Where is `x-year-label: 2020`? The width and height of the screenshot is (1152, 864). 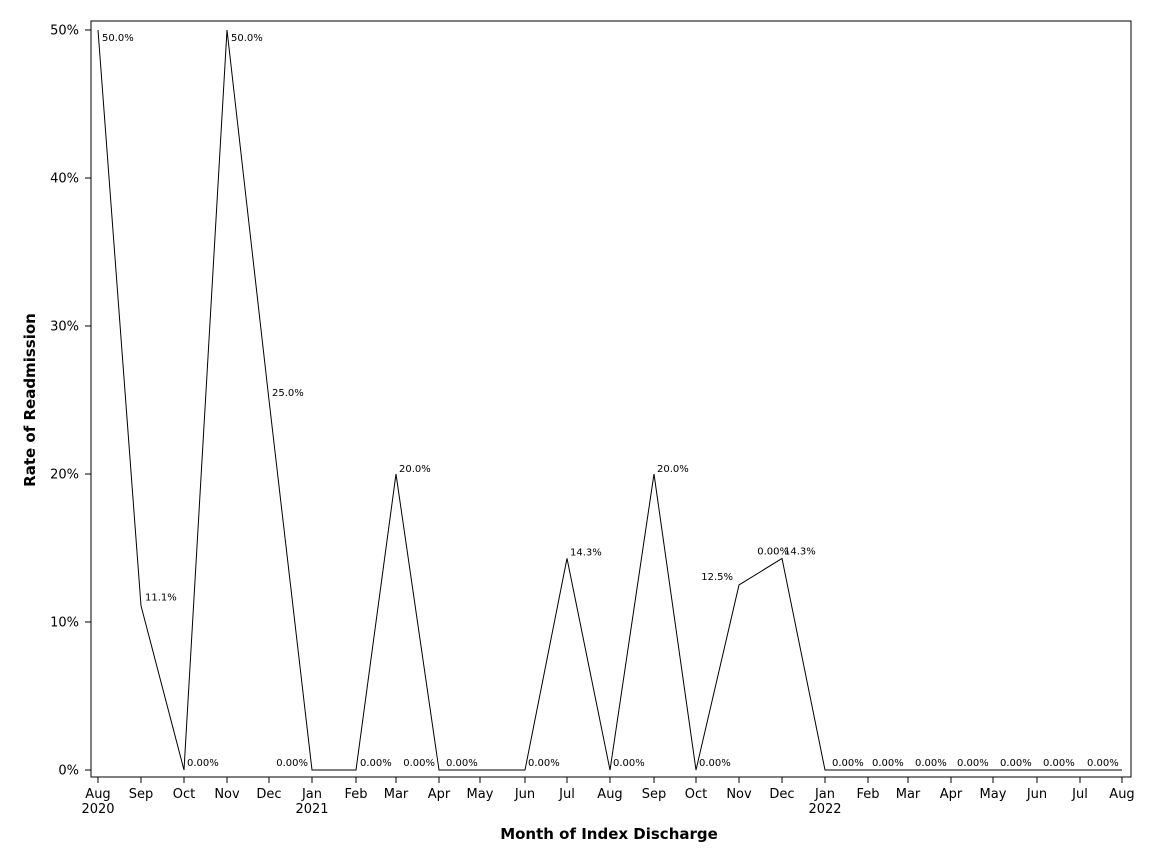 x-year-label: 2020 is located at coordinates (97, 809).